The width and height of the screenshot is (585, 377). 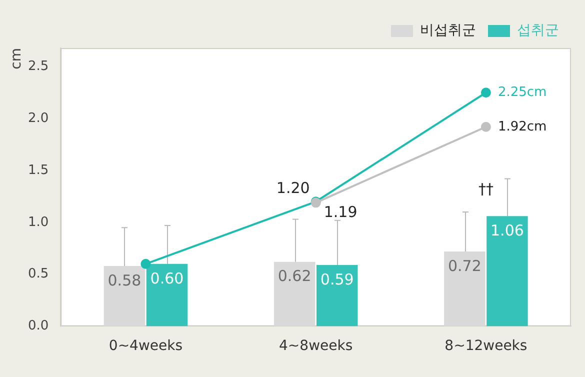 What do you see at coordinates (145, 346) in the screenshot?
I see `x-tick-label: 0~4weeks` at bounding box center [145, 346].